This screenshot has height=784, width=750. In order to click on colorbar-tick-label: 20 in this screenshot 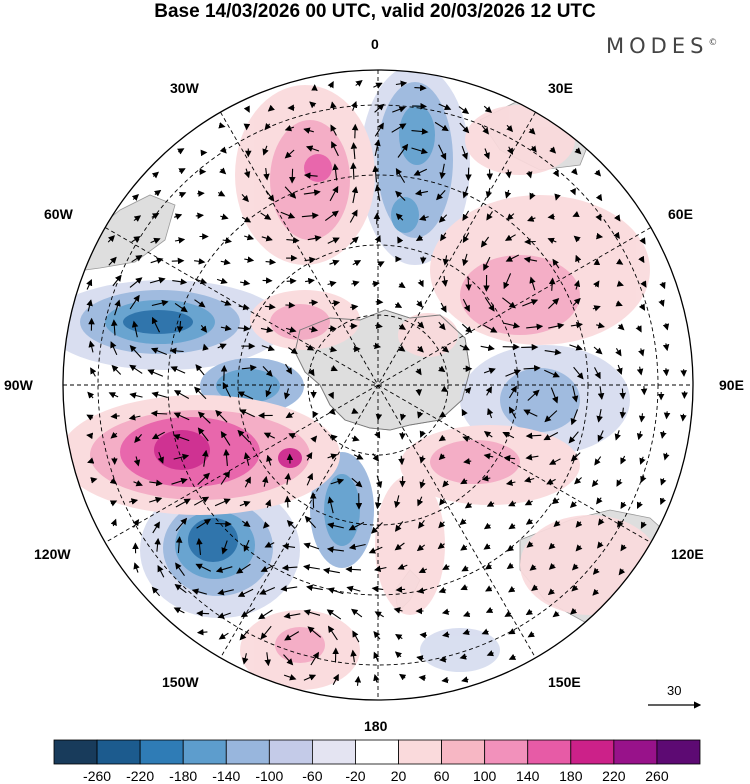, I will do `click(399, 776)`.